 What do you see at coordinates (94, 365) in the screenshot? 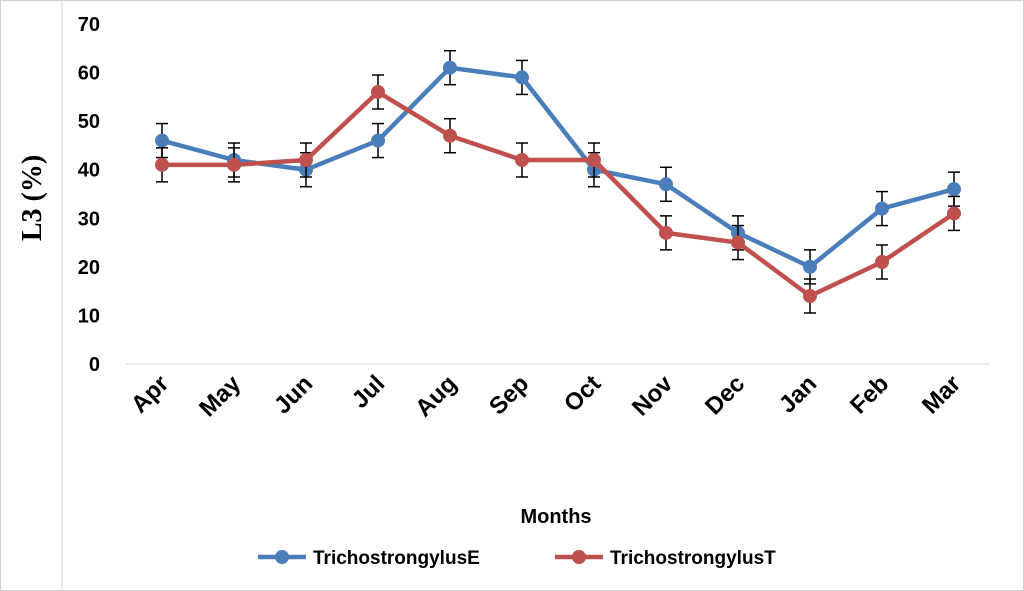
I see `y-tick-label: 0` at bounding box center [94, 365].